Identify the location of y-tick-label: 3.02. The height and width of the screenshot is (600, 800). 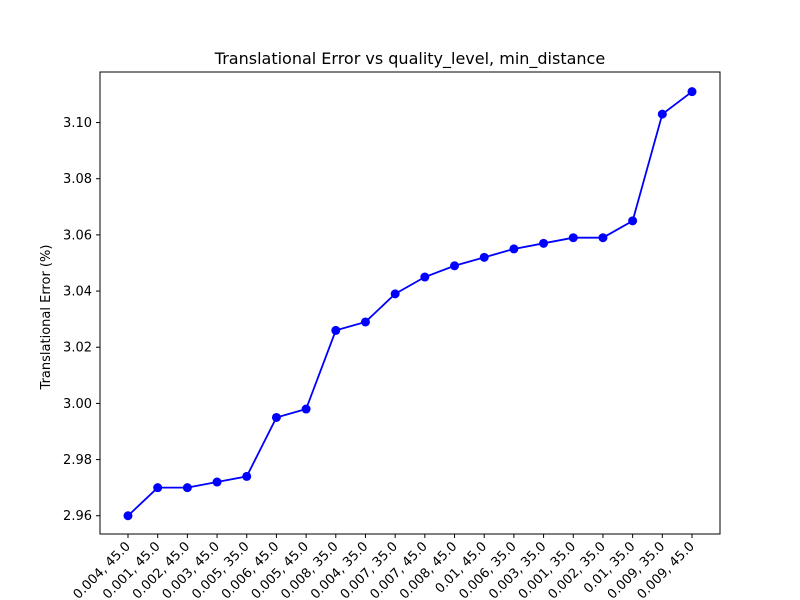
(77, 348).